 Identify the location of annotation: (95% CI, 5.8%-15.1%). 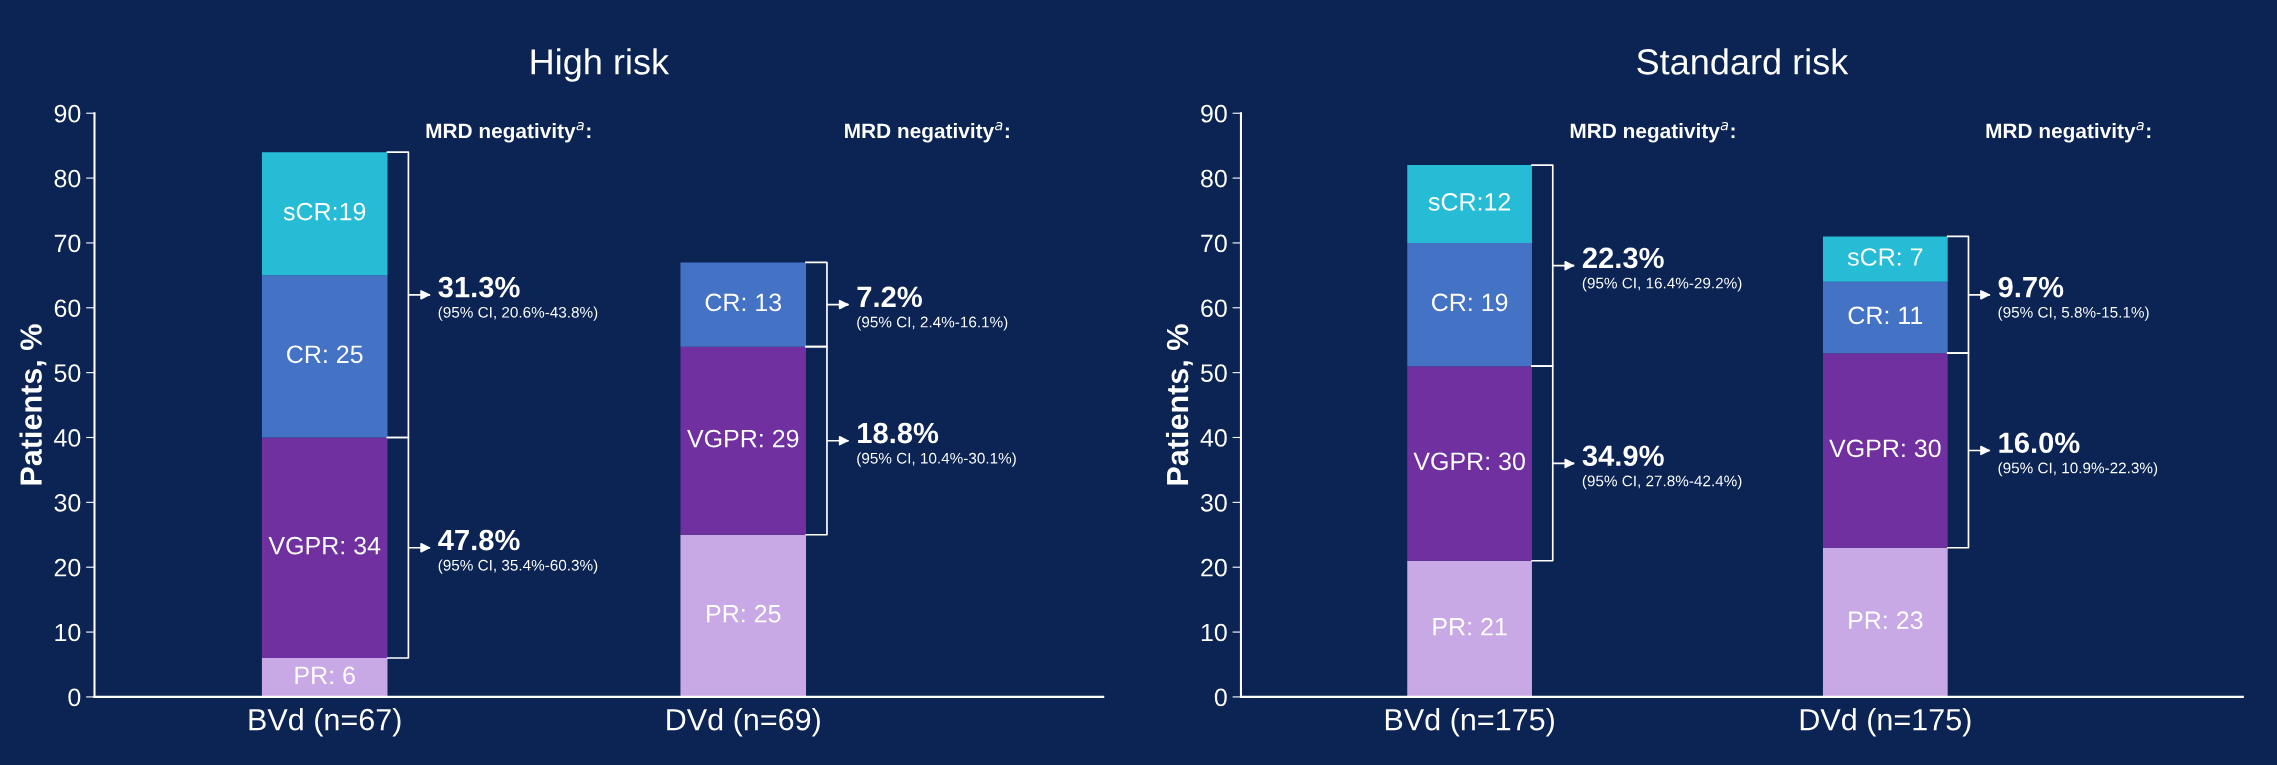
(2073, 313).